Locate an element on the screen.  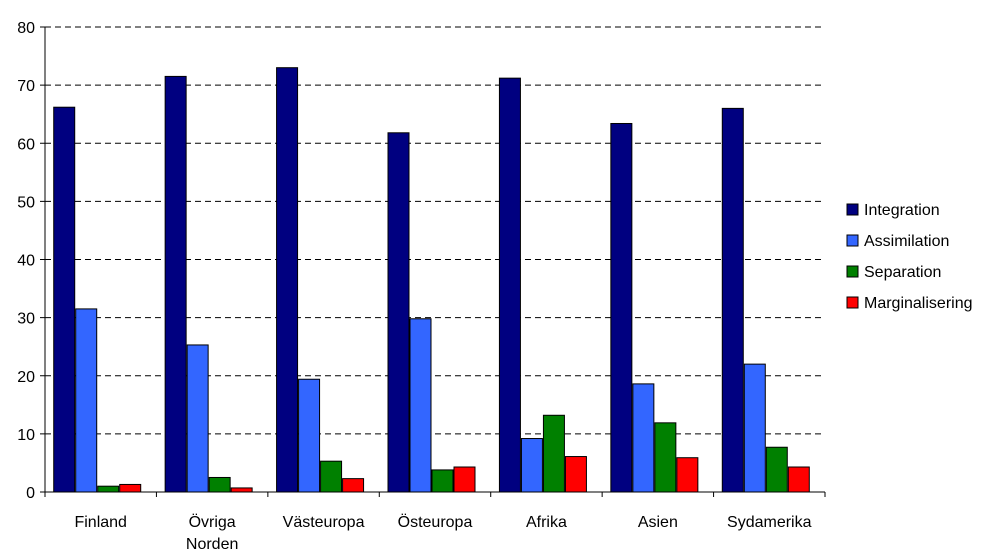
y-tick-label: 0 is located at coordinates (30, 493).